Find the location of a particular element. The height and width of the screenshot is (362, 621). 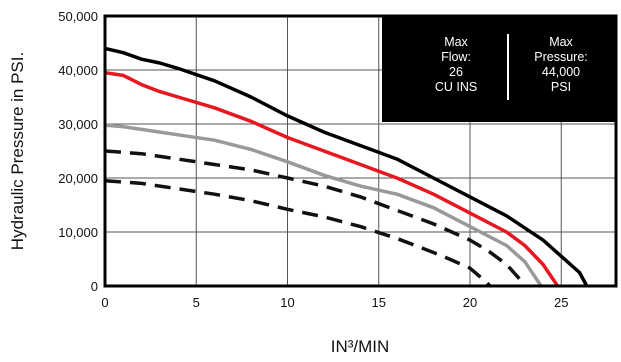

max-flow-line-3: 26 is located at coordinates (456, 72).